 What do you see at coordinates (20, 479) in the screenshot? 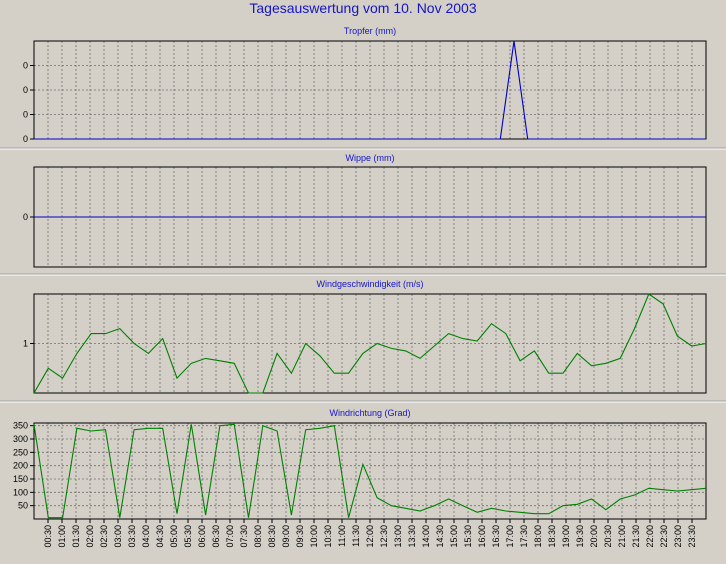
I see `y-tick-label: 150` at bounding box center [20, 479].